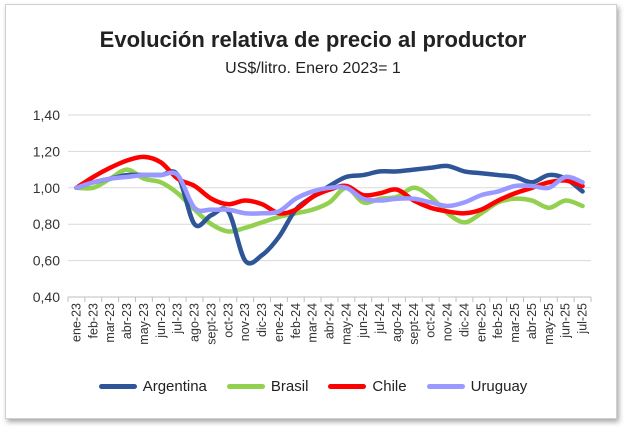 Image resolution: width=626 pixels, height=427 pixels. I want to click on legend-item-brasil: Brasil, so click(267, 386).